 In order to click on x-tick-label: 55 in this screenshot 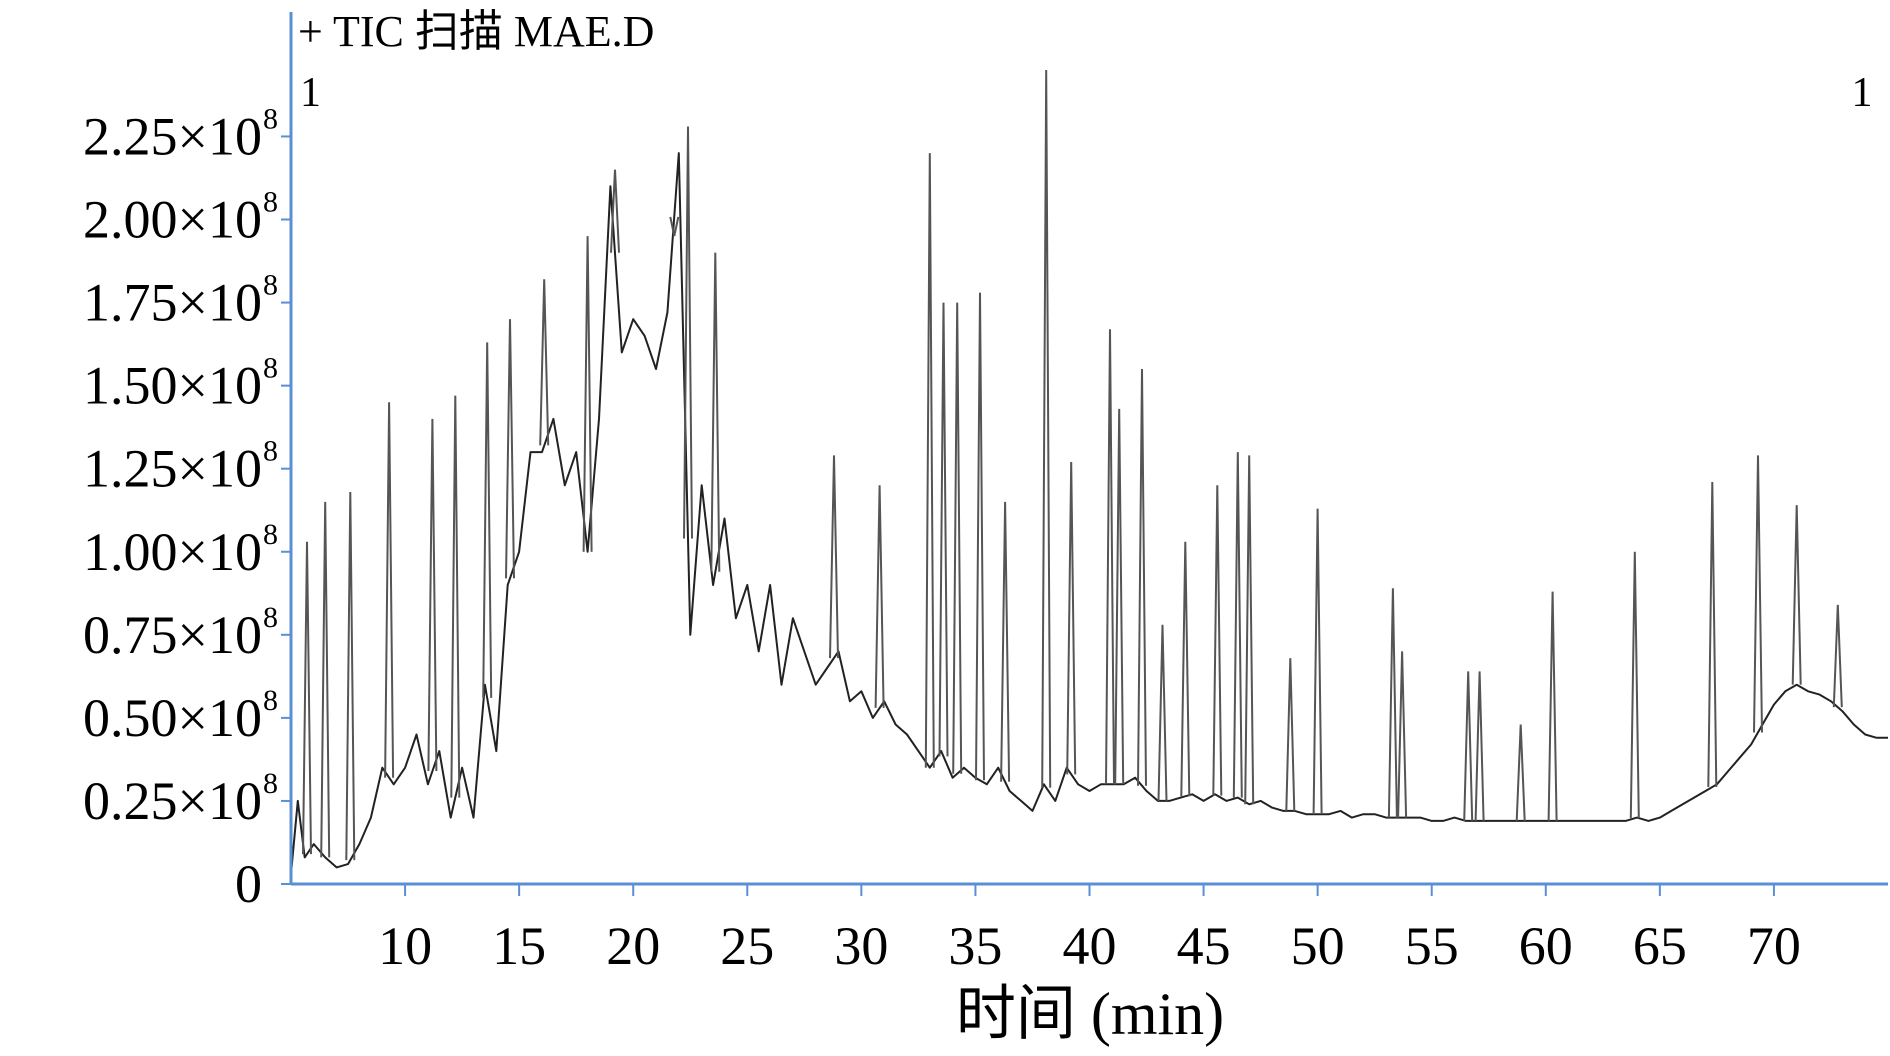, I will do `click(1432, 946)`.